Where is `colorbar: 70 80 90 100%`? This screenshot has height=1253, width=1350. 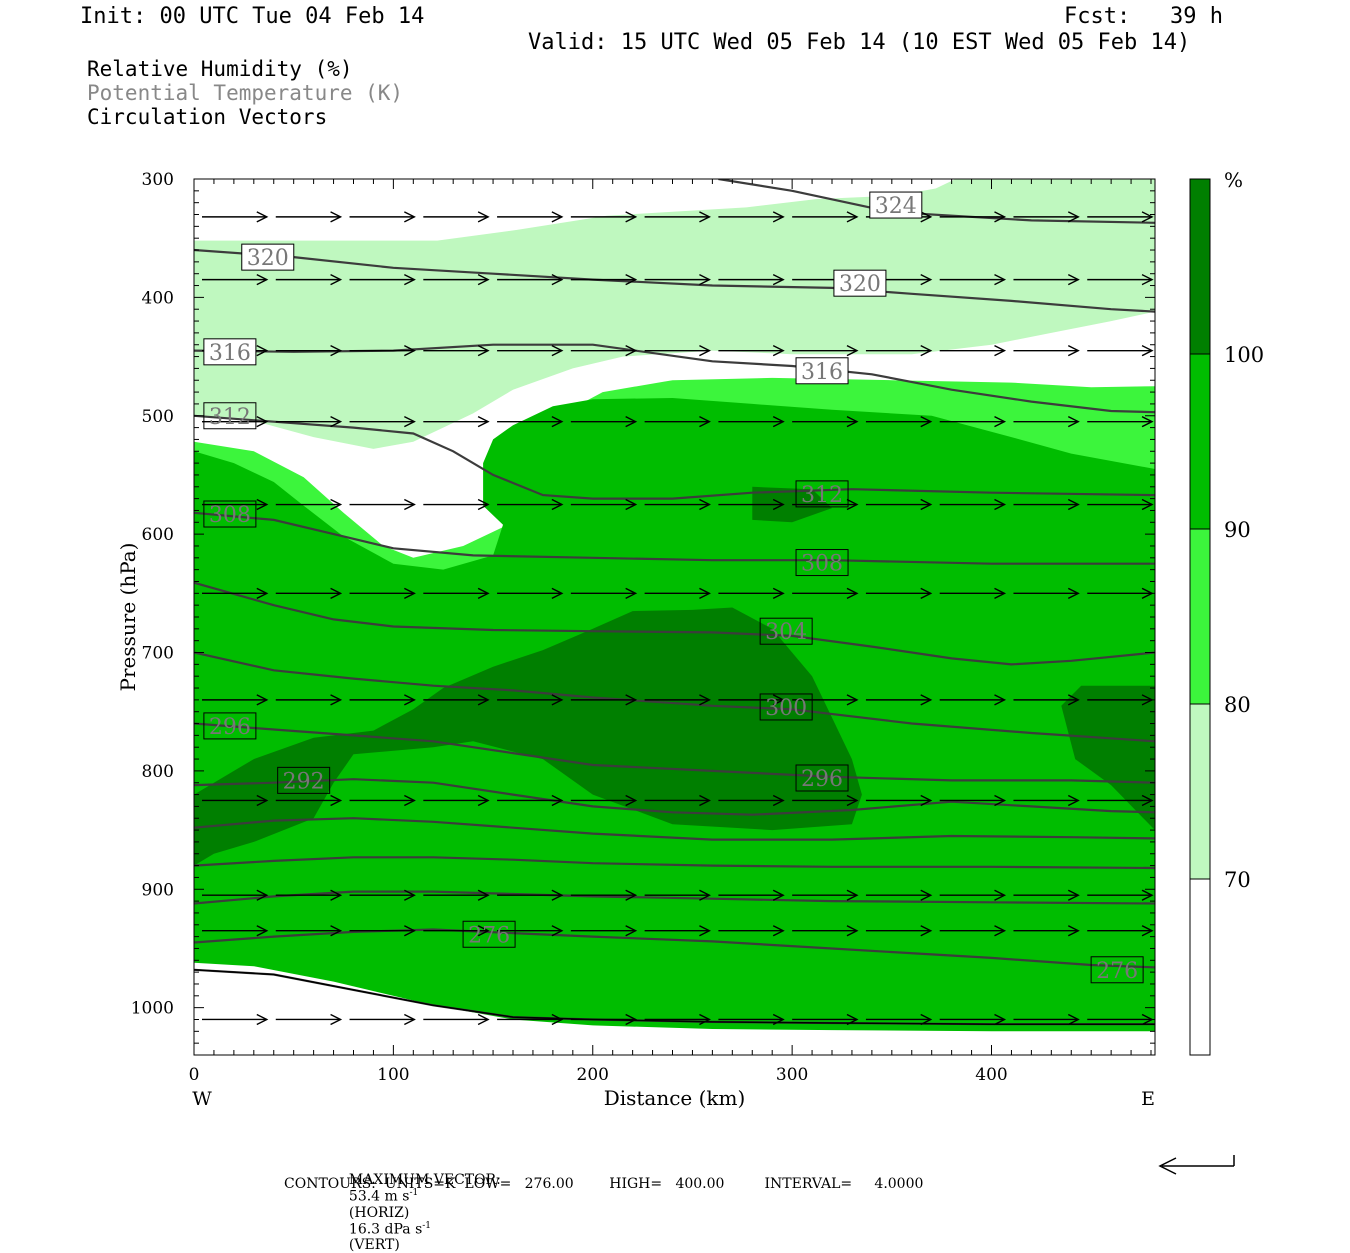 colorbar: 70 80 90 100% is located at coordinates (1226, 612).